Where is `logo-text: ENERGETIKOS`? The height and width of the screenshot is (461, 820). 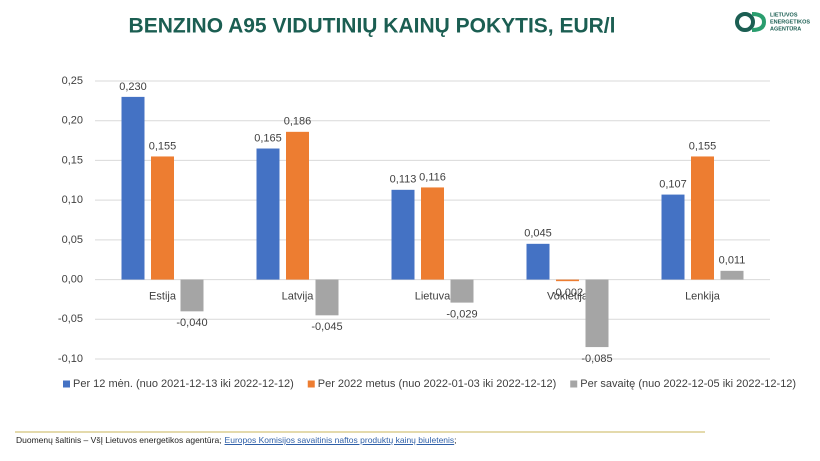
logo-text: ENERGETIKOS is located at coordinates (790, 22).